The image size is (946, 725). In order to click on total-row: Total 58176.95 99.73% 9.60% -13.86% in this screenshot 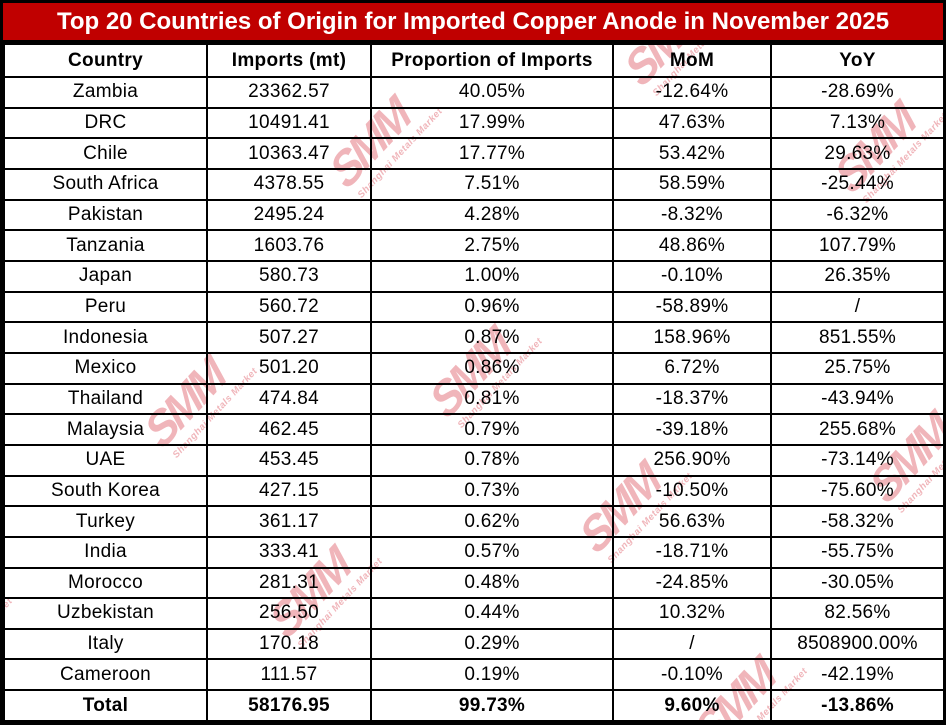, I will do `click(473, 705)`.